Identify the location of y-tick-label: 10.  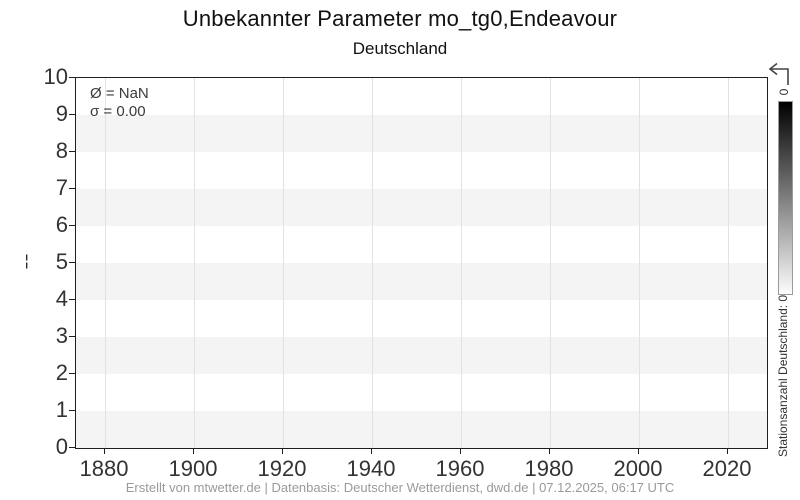
(55, 76).